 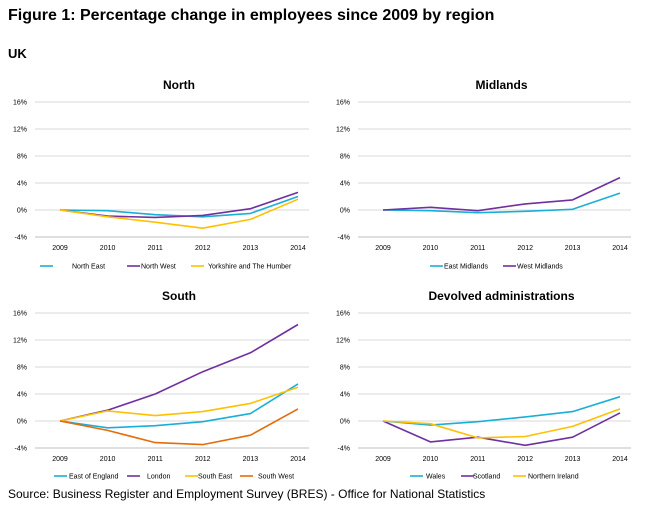 What do you see at coordinates (553, 477) in the screenshot?
I see `legend-label: Northern Ireland` at bounding box center [553, 477].